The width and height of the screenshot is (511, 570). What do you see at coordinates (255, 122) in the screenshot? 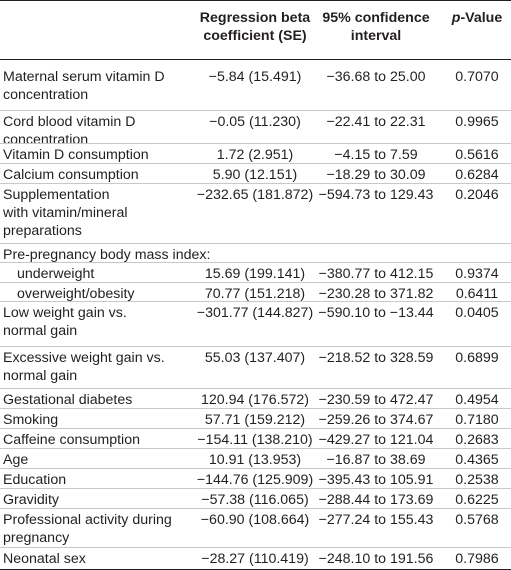
I see `row-beta: −0.05 (11.230)` at bounding box center [255, 122].